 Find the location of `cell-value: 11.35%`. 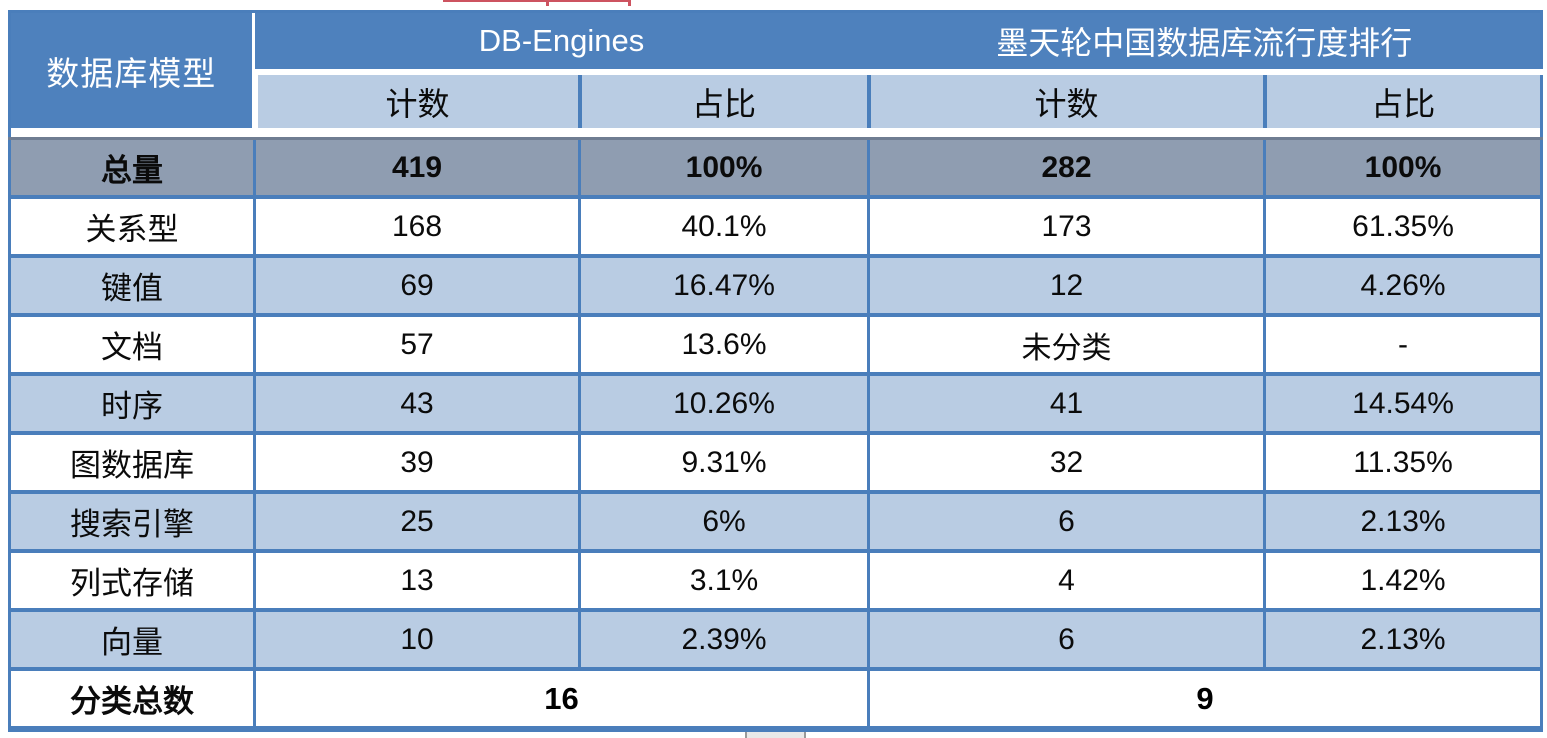

cell-value: 11.35% is located at coordinates (1402, 461).